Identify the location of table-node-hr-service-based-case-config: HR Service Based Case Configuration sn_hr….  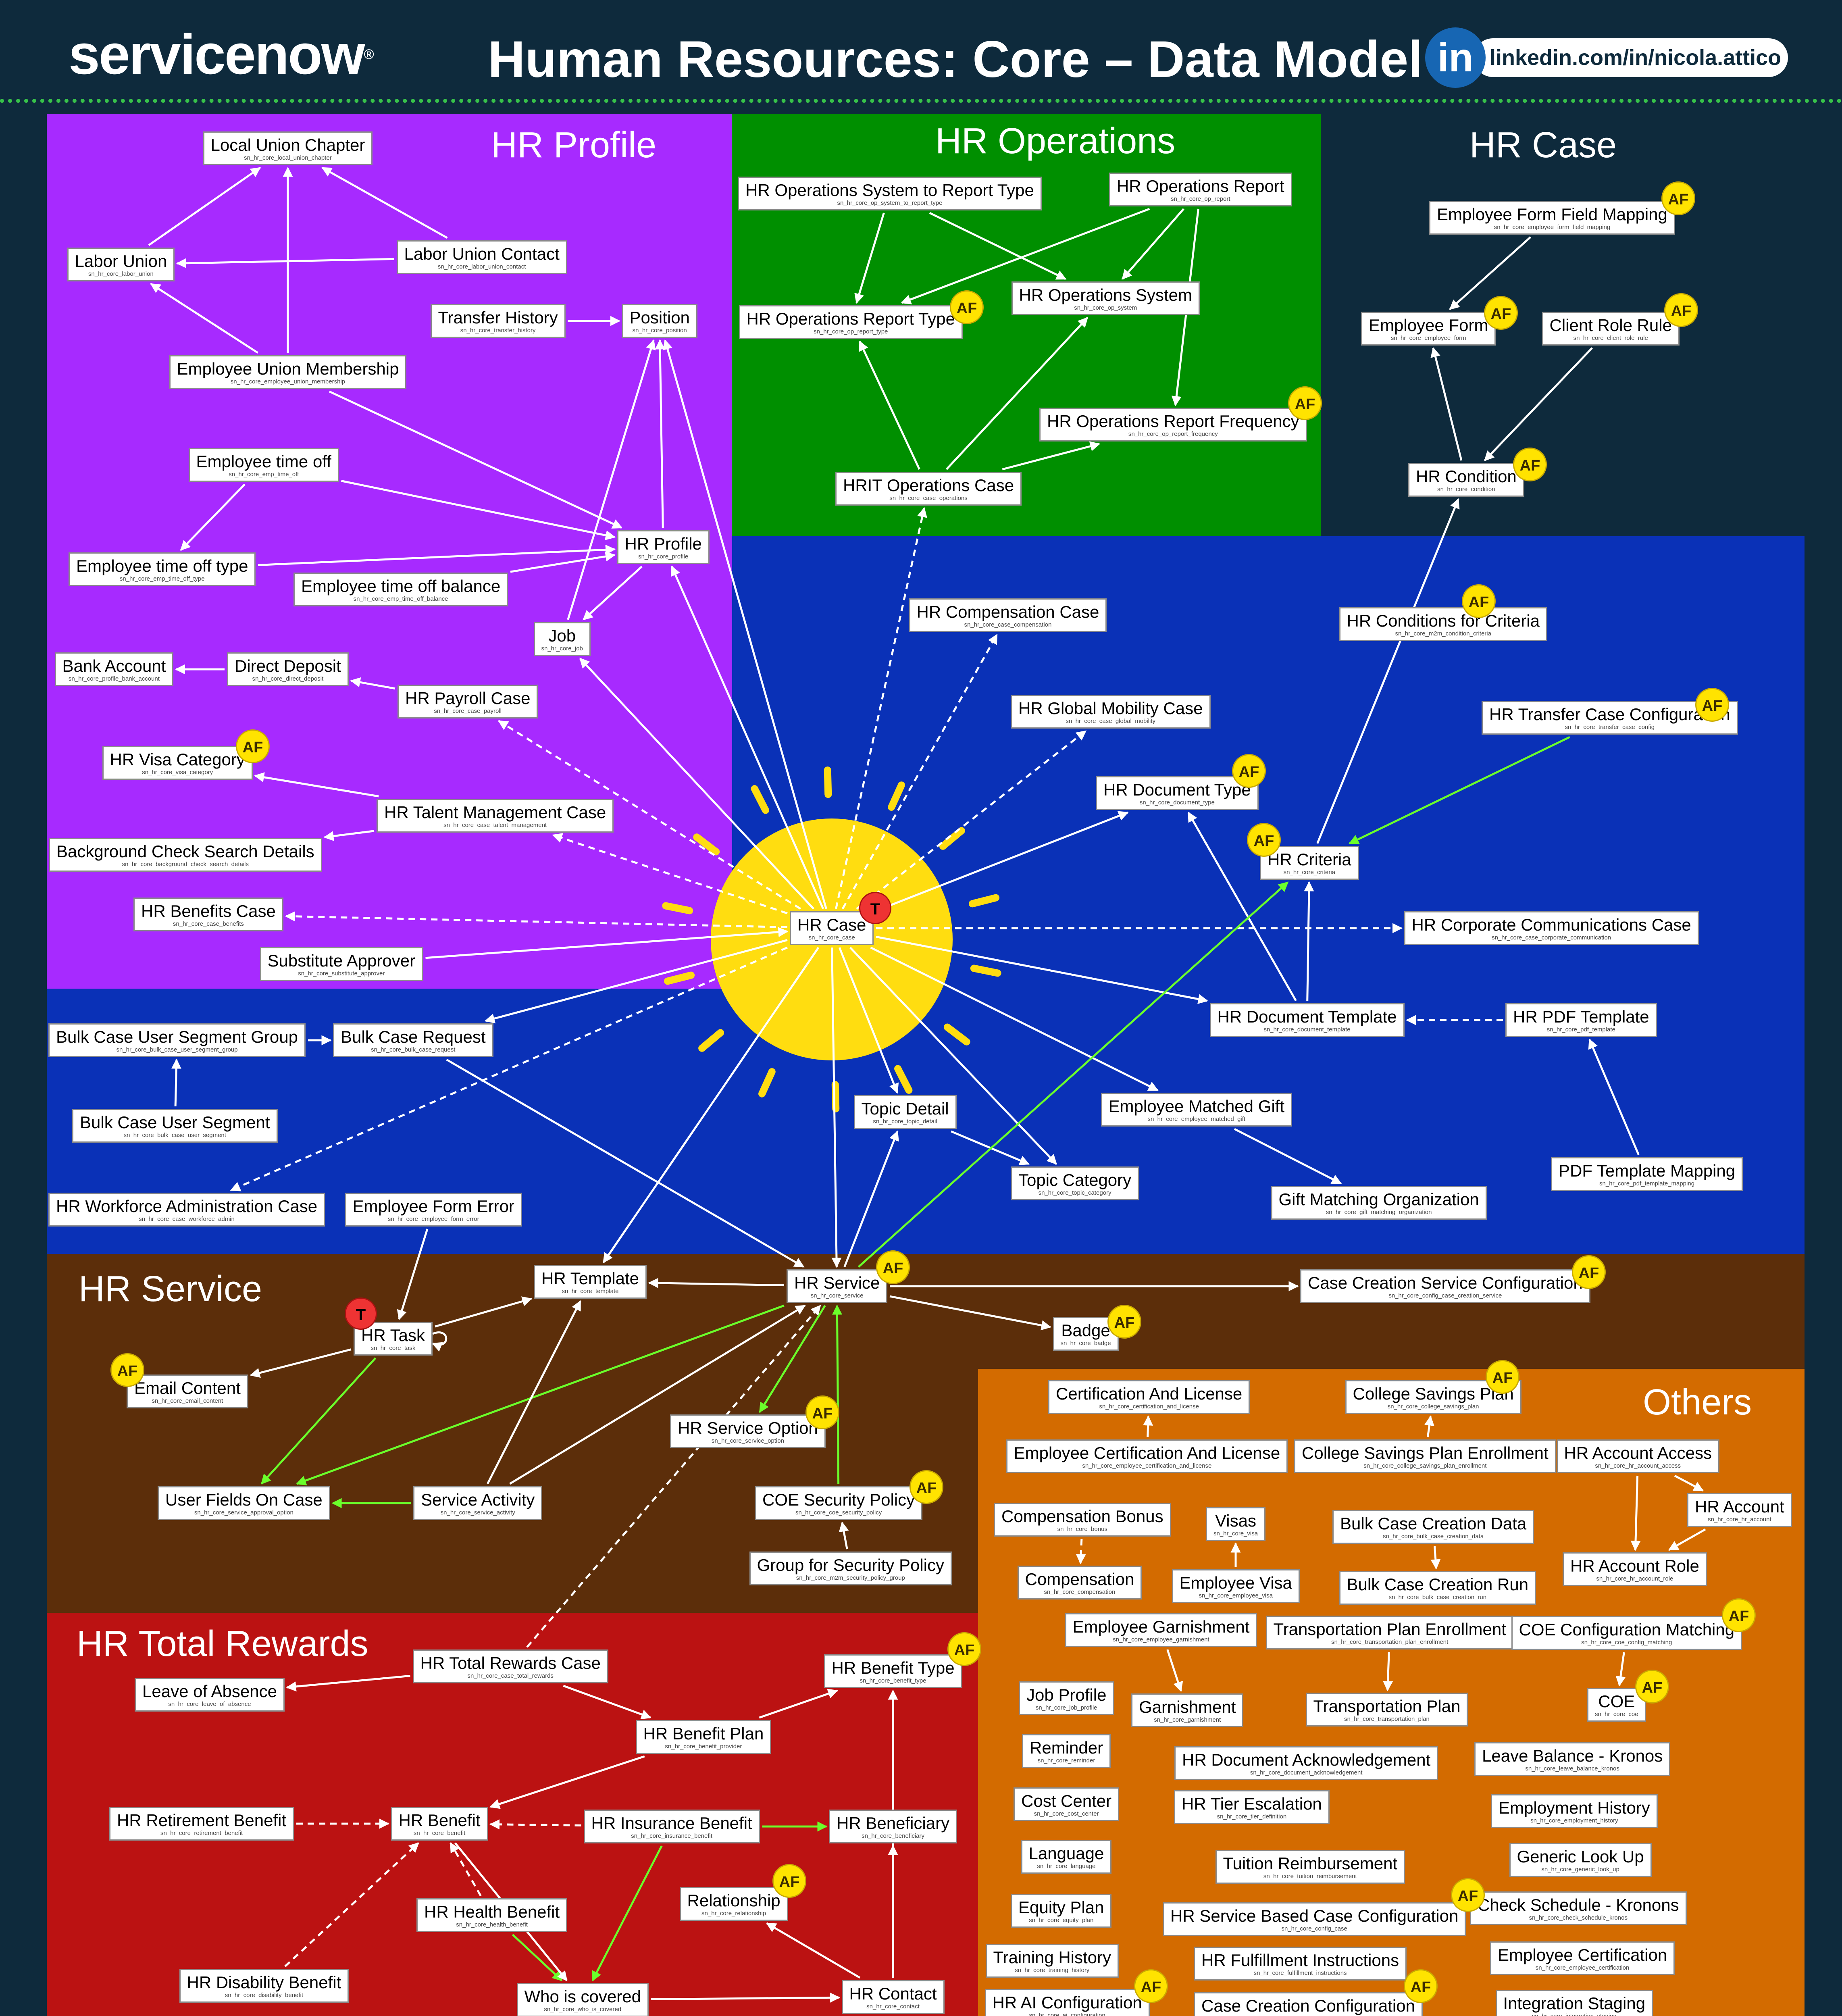
(1314, 1919).